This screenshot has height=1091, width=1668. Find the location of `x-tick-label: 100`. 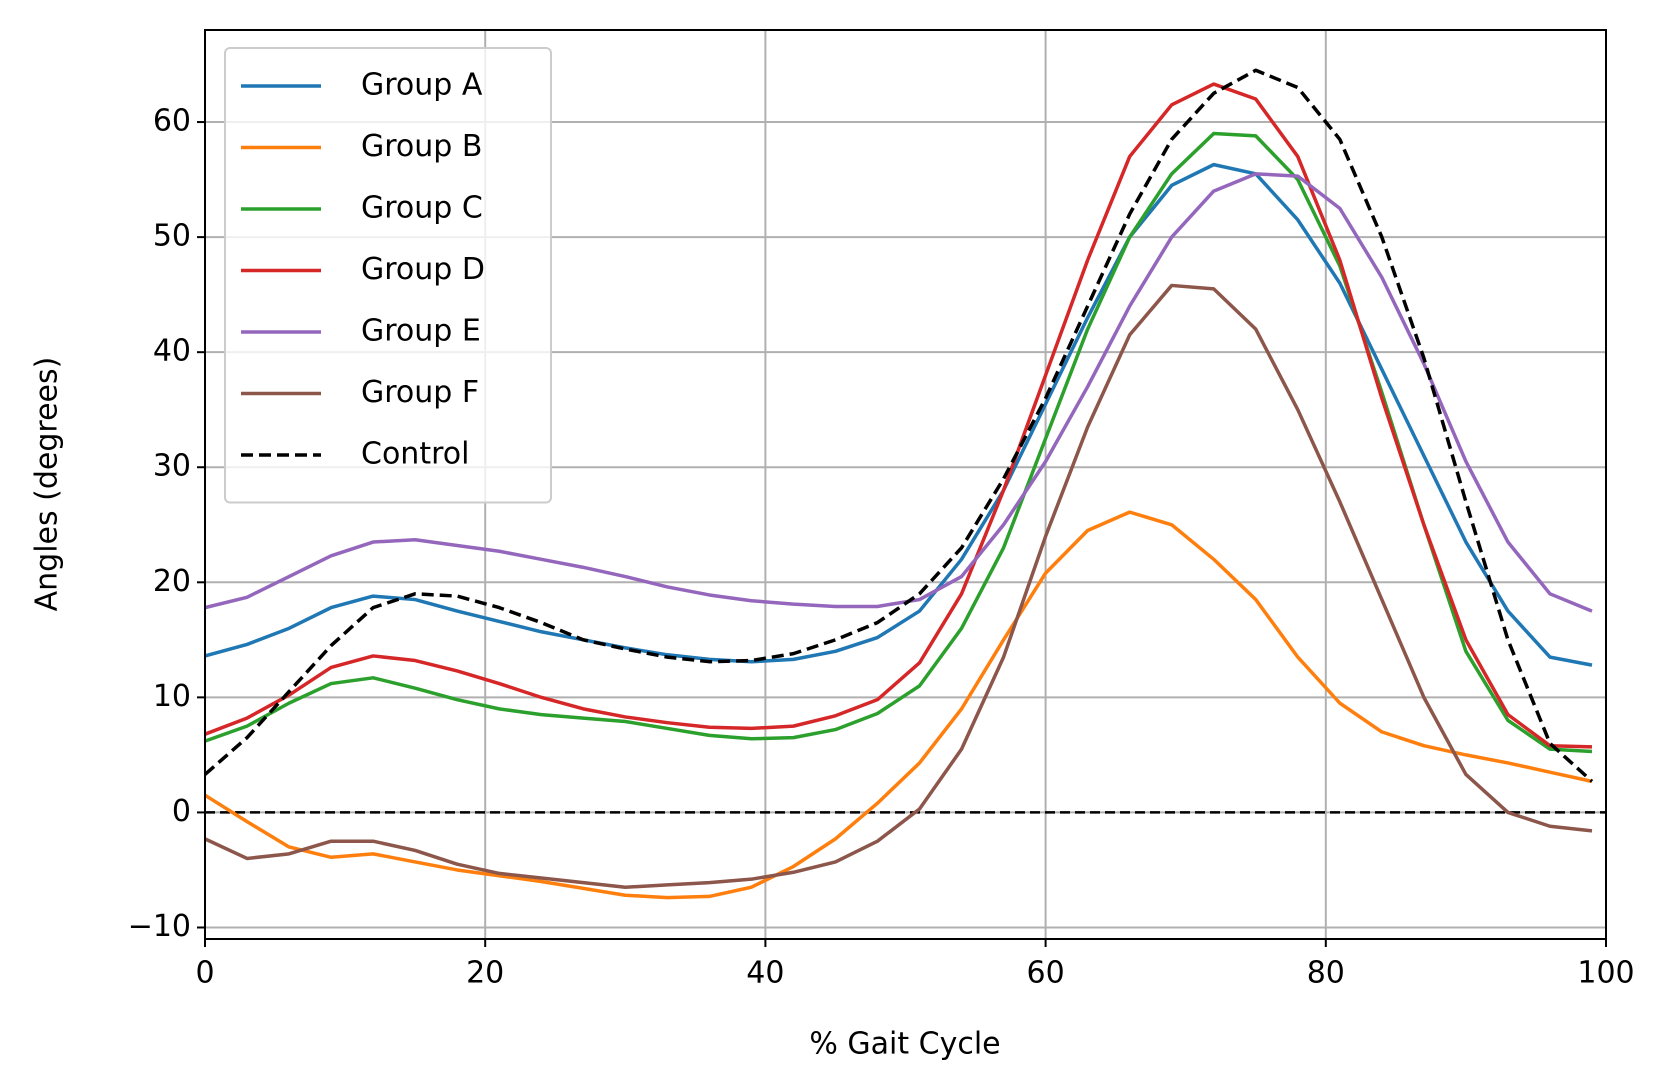

x-tick-label: 100 is located at coordinates (1605, 973).